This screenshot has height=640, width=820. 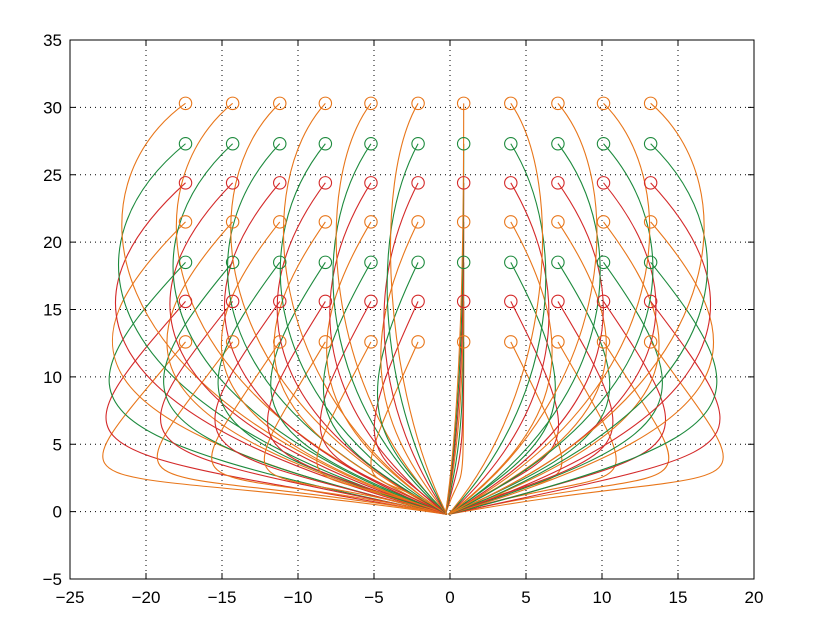 What do you see at coordinates (52, 107) in the screenshot?
I see `y-tick-label: 30` at bounding box center [52, 107].